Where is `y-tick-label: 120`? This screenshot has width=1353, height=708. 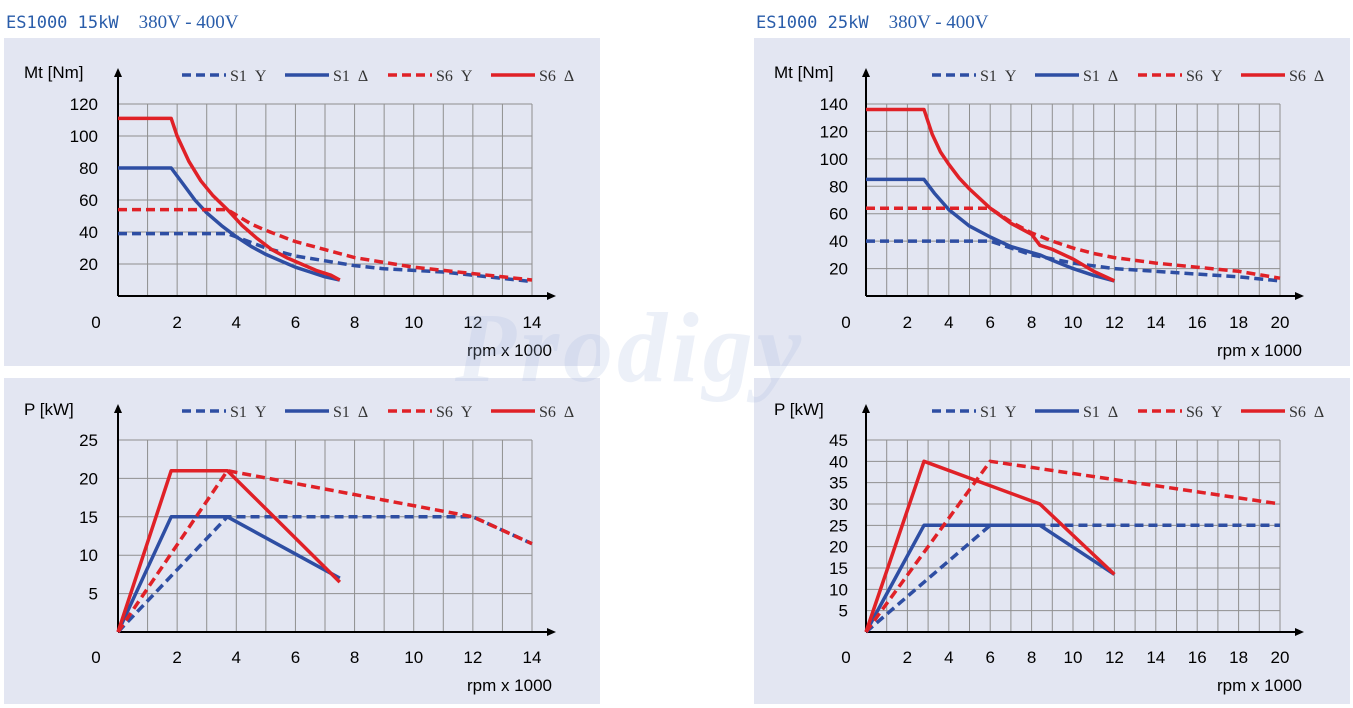
y-tick-label: 120 is located at coordinates (84, 104).